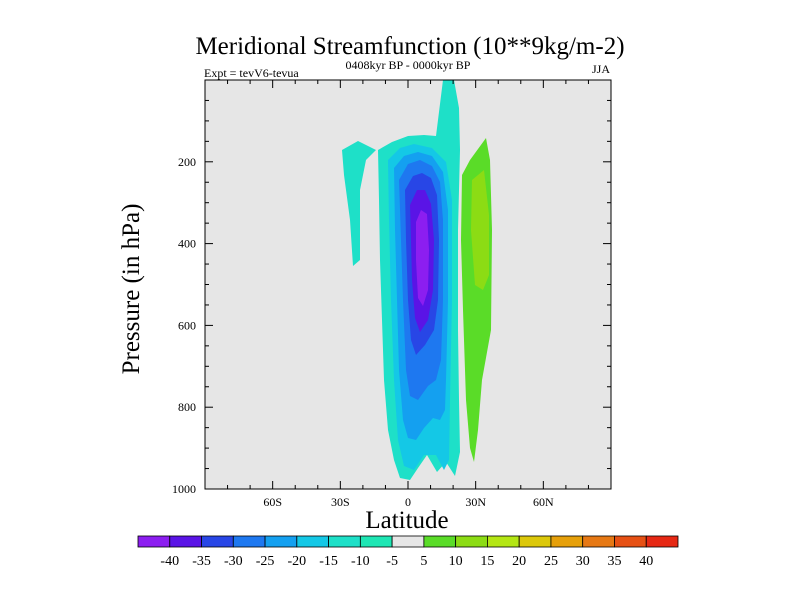 The image size is (800, 600). Describe the element at coordinates (187, 325) in the screenshot. I see `y-tick-label: 600` at that location.